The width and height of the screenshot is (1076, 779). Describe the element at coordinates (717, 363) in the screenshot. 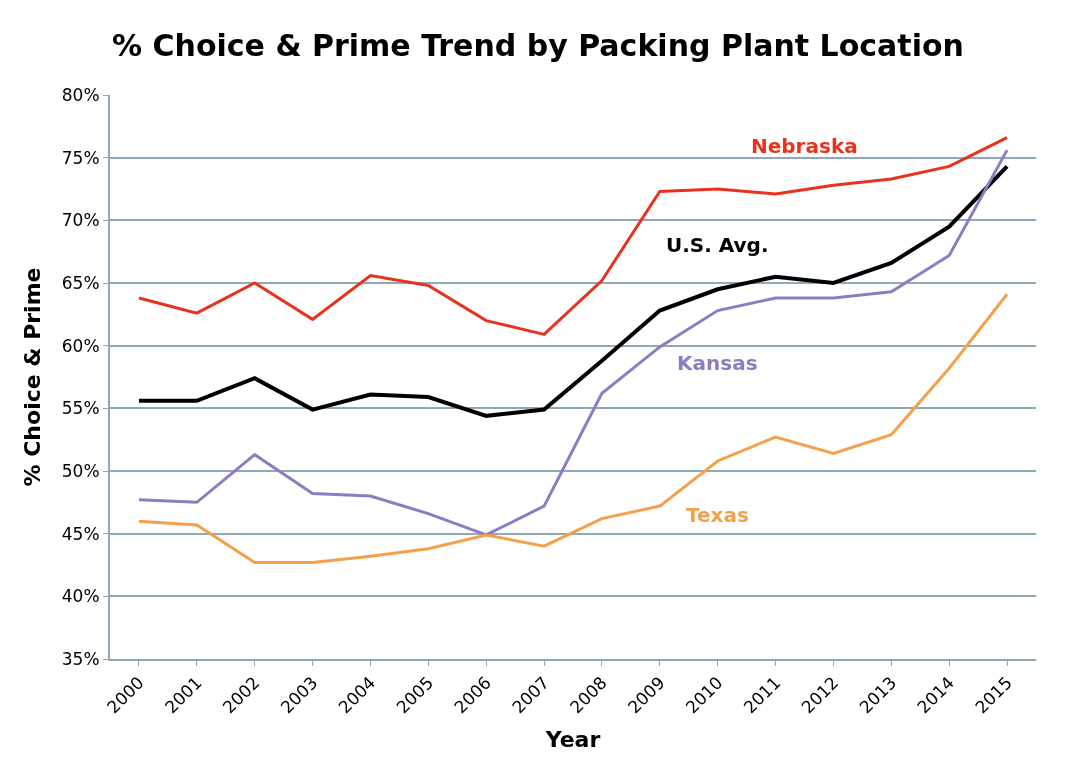

I see `series-label: Kansas` at that location.